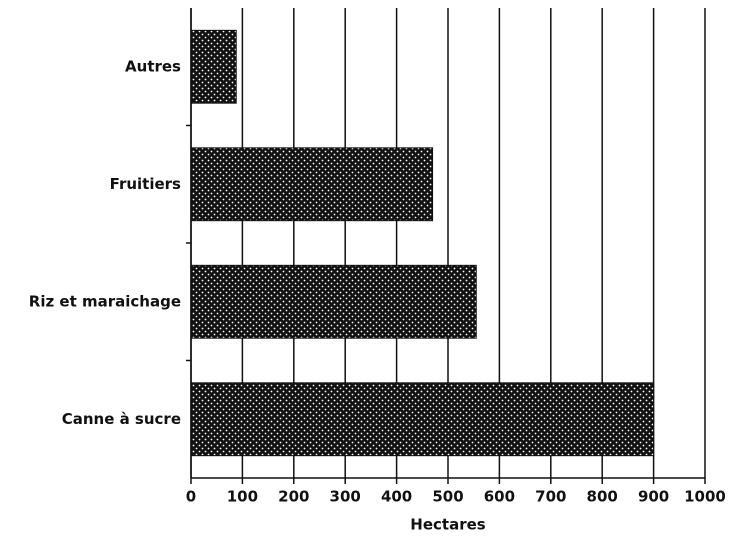 This screenshot has width=735, height=540. What do you see at coordinates (602, 497) in the screenshot?
I see `x-tick-label: 800` at bounding box center [602, 497].